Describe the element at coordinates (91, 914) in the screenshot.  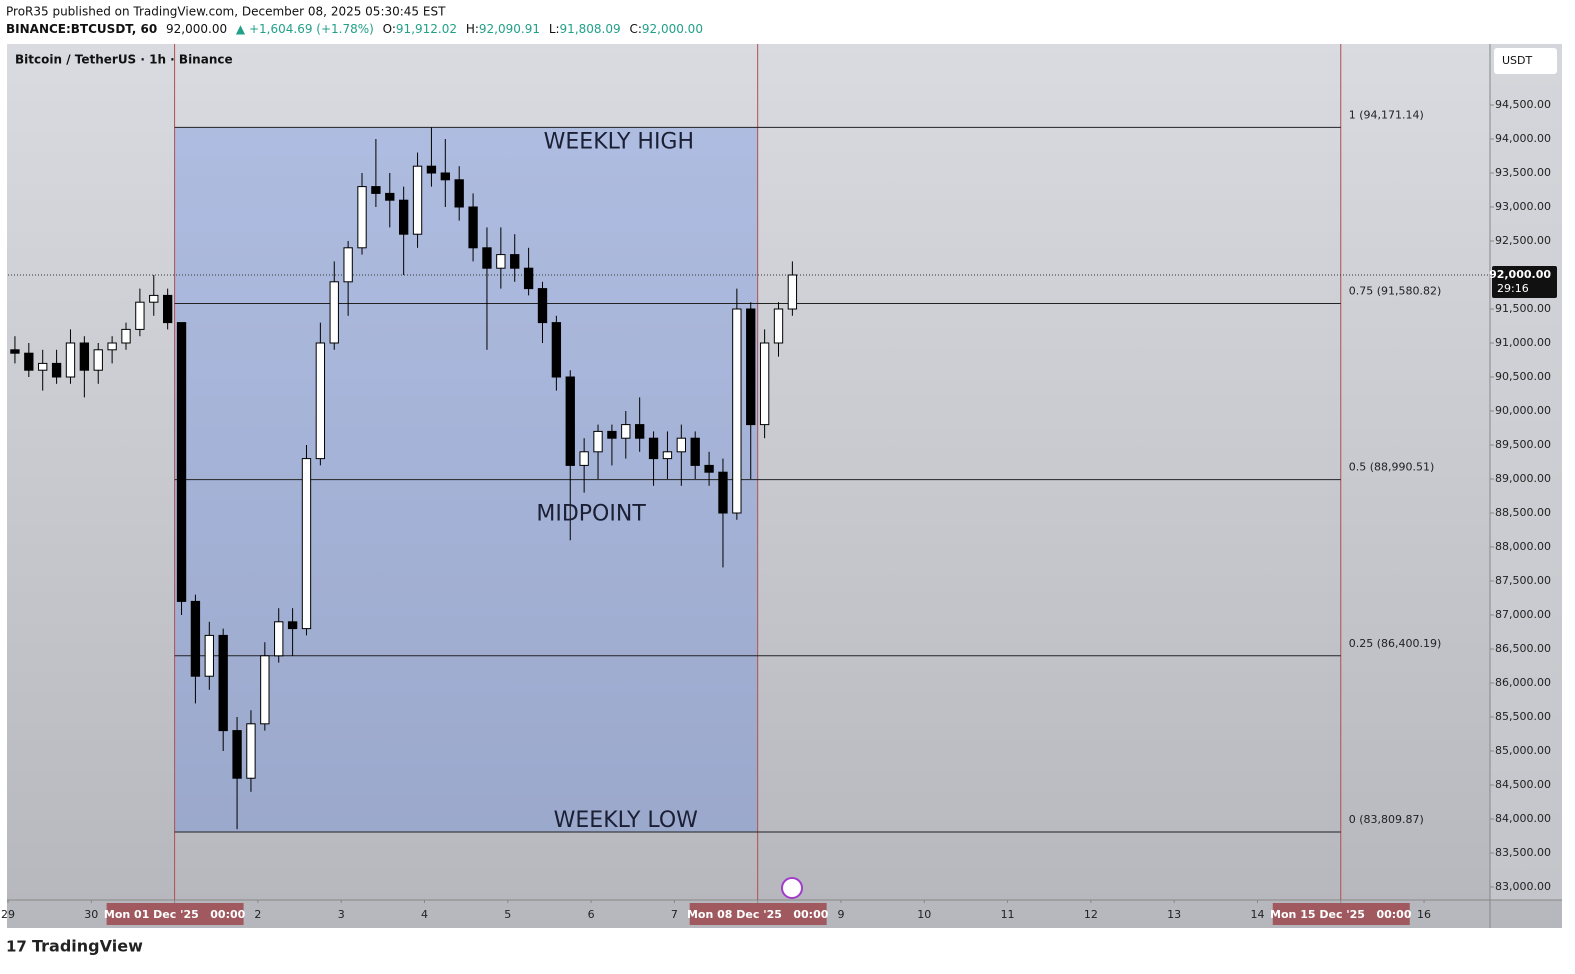
I see `x-tick-label: 30` at that location.